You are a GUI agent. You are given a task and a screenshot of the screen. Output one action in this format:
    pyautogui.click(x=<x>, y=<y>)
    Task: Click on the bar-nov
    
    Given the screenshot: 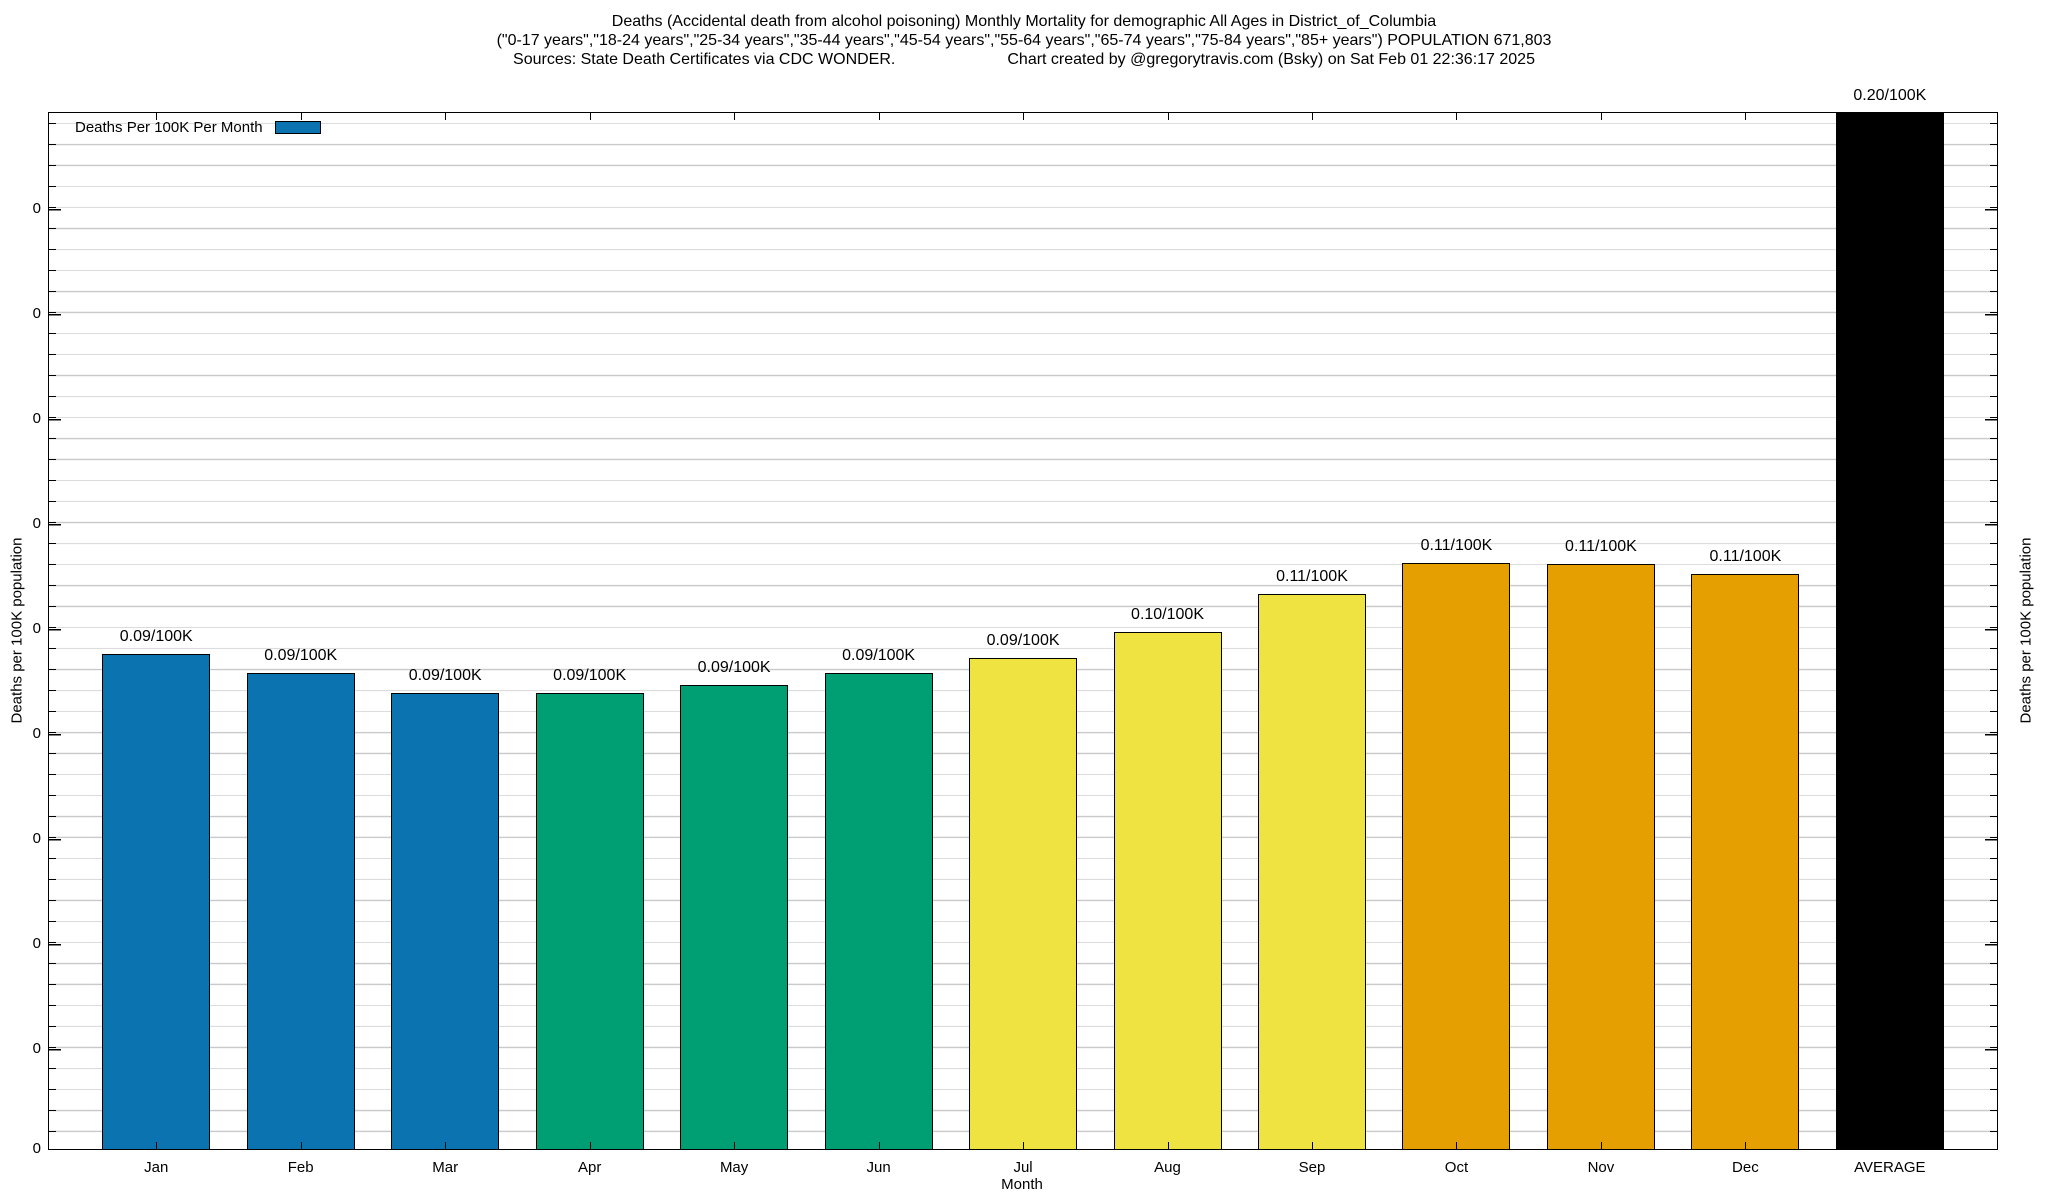 What is the action you would take?
    pyautogui.click(x=1600, y=856)
    